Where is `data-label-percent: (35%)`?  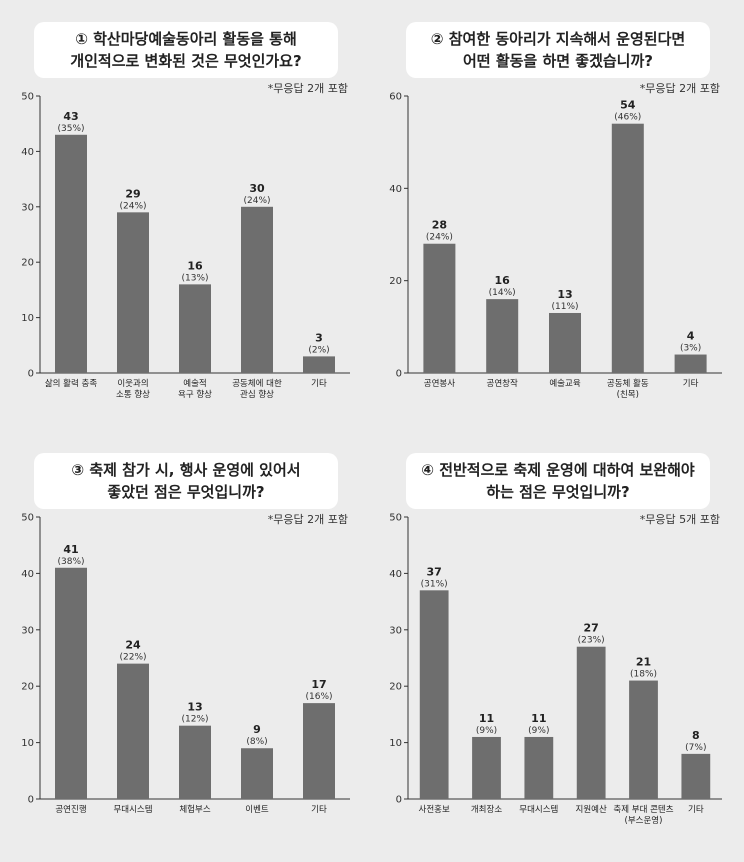 data-label-percent: (35%) is located at coordinates (70, 129).